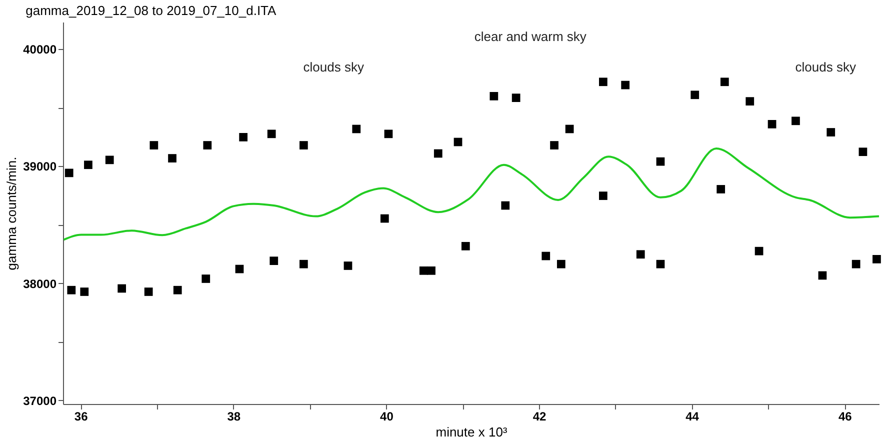 The width and height of the screenshot is (886, 444). What do you see at coordinates (40, 167) in the screenshot?
I see `y-tick-label: 39000` at bounding box center [40, 167].